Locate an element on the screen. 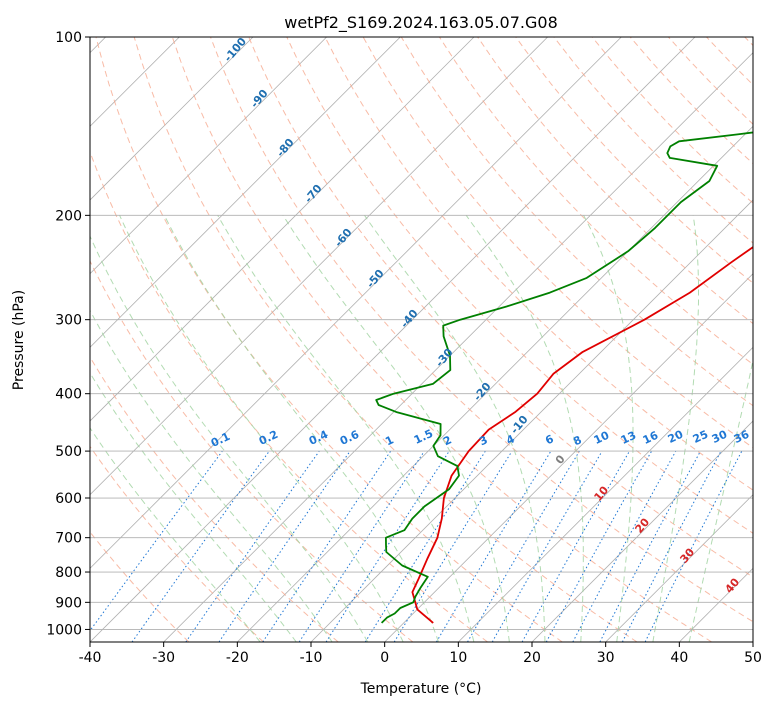 This screenshot has height=708, width=775. mixing-ratio-label: 36 is located at coordinates (742, 437).